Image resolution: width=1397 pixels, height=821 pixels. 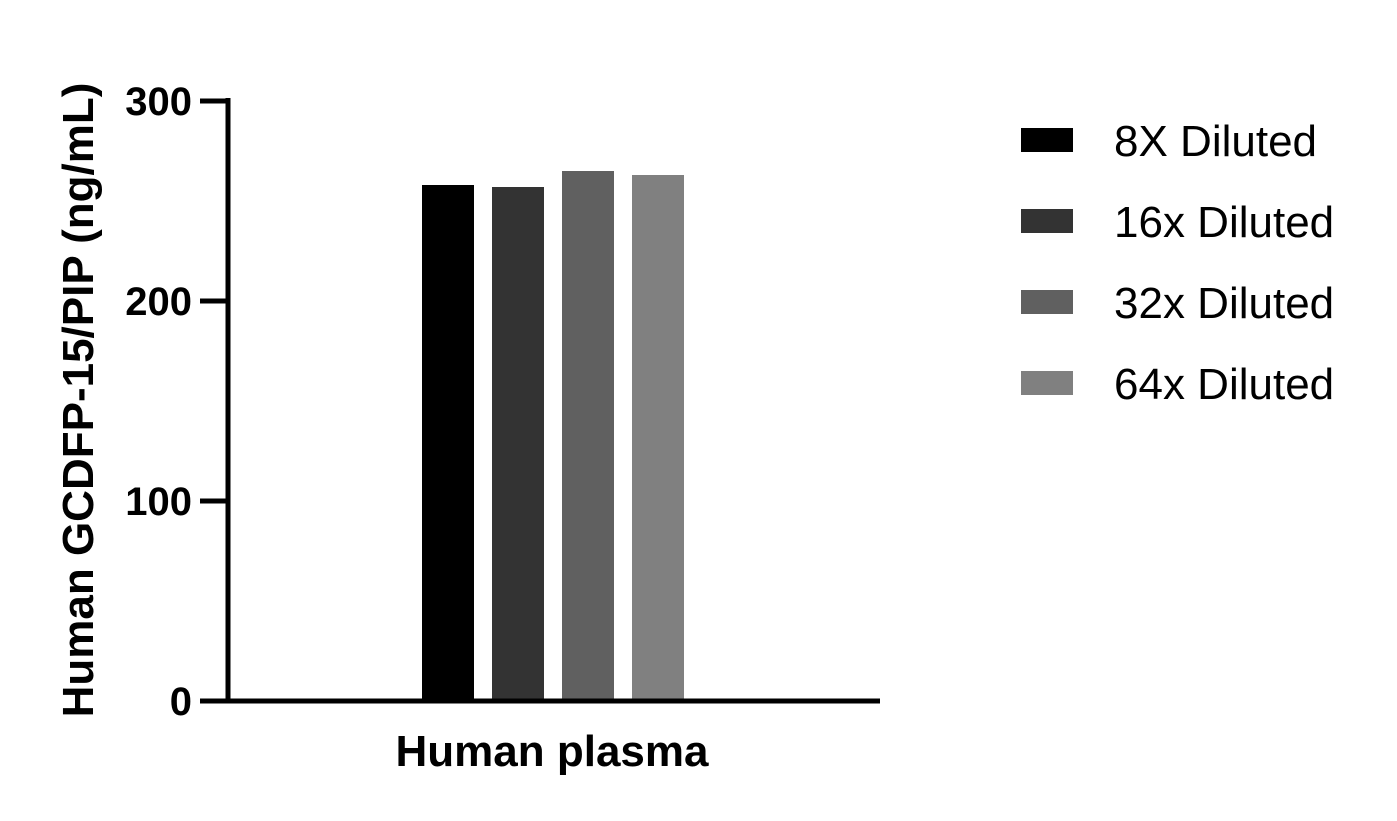 I want to click on y-tick-label: 200, so click(x=158, y=302).